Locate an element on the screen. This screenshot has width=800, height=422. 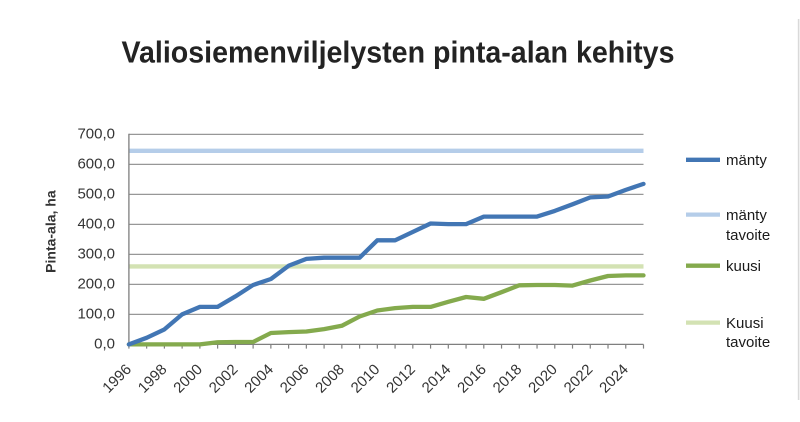
svg-text: 500,0 is located at coordinates (96, 193).